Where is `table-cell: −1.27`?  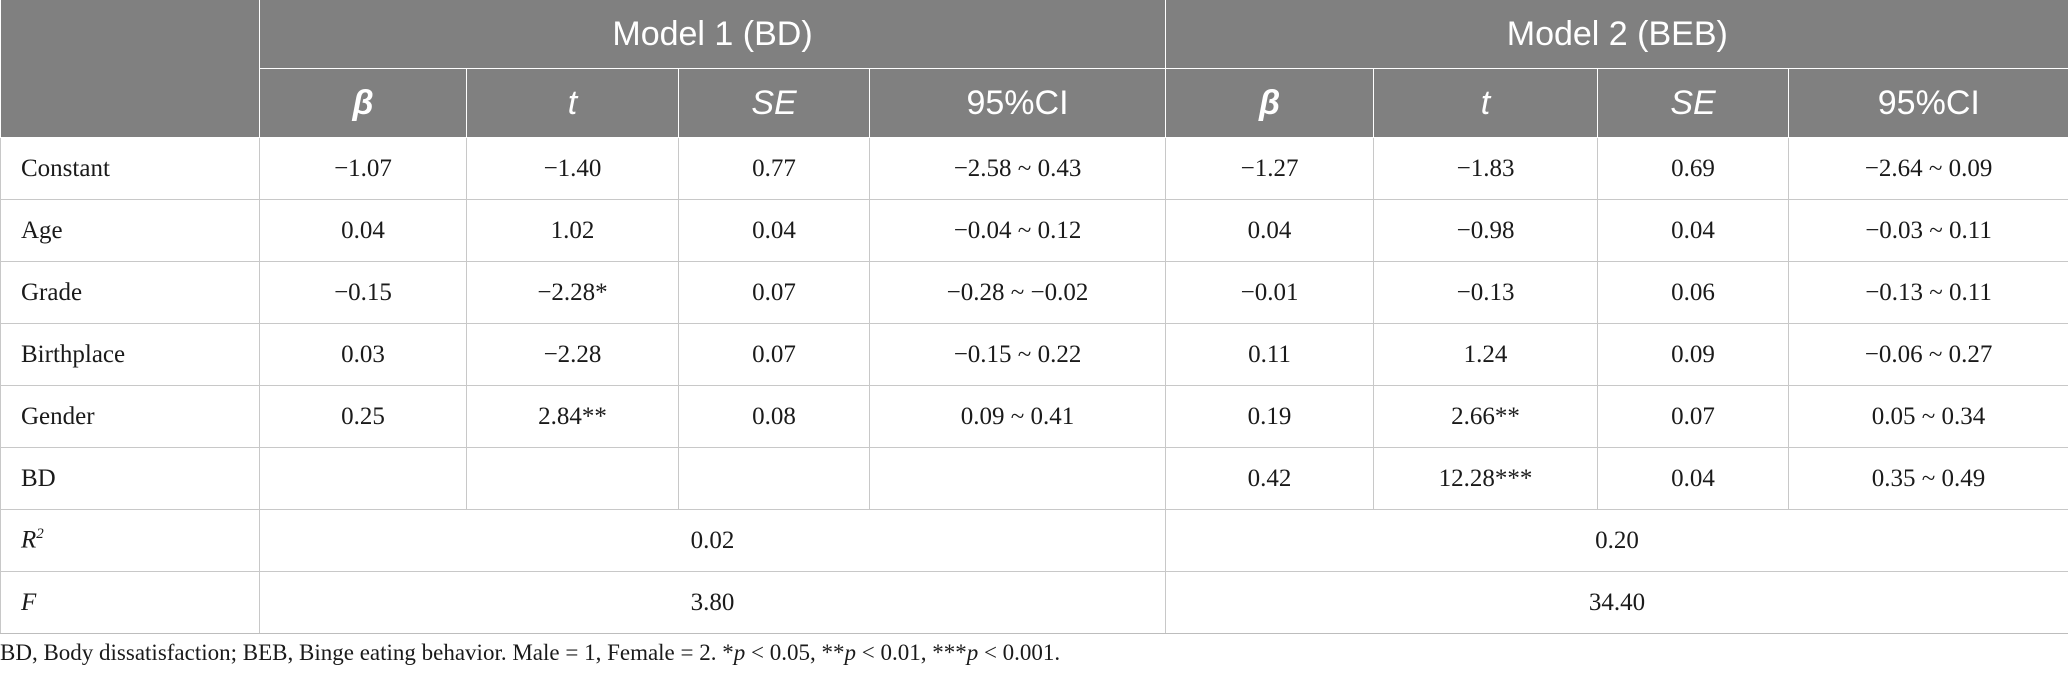
table-cell: −1.27 is located at coordinates (1270, 168).